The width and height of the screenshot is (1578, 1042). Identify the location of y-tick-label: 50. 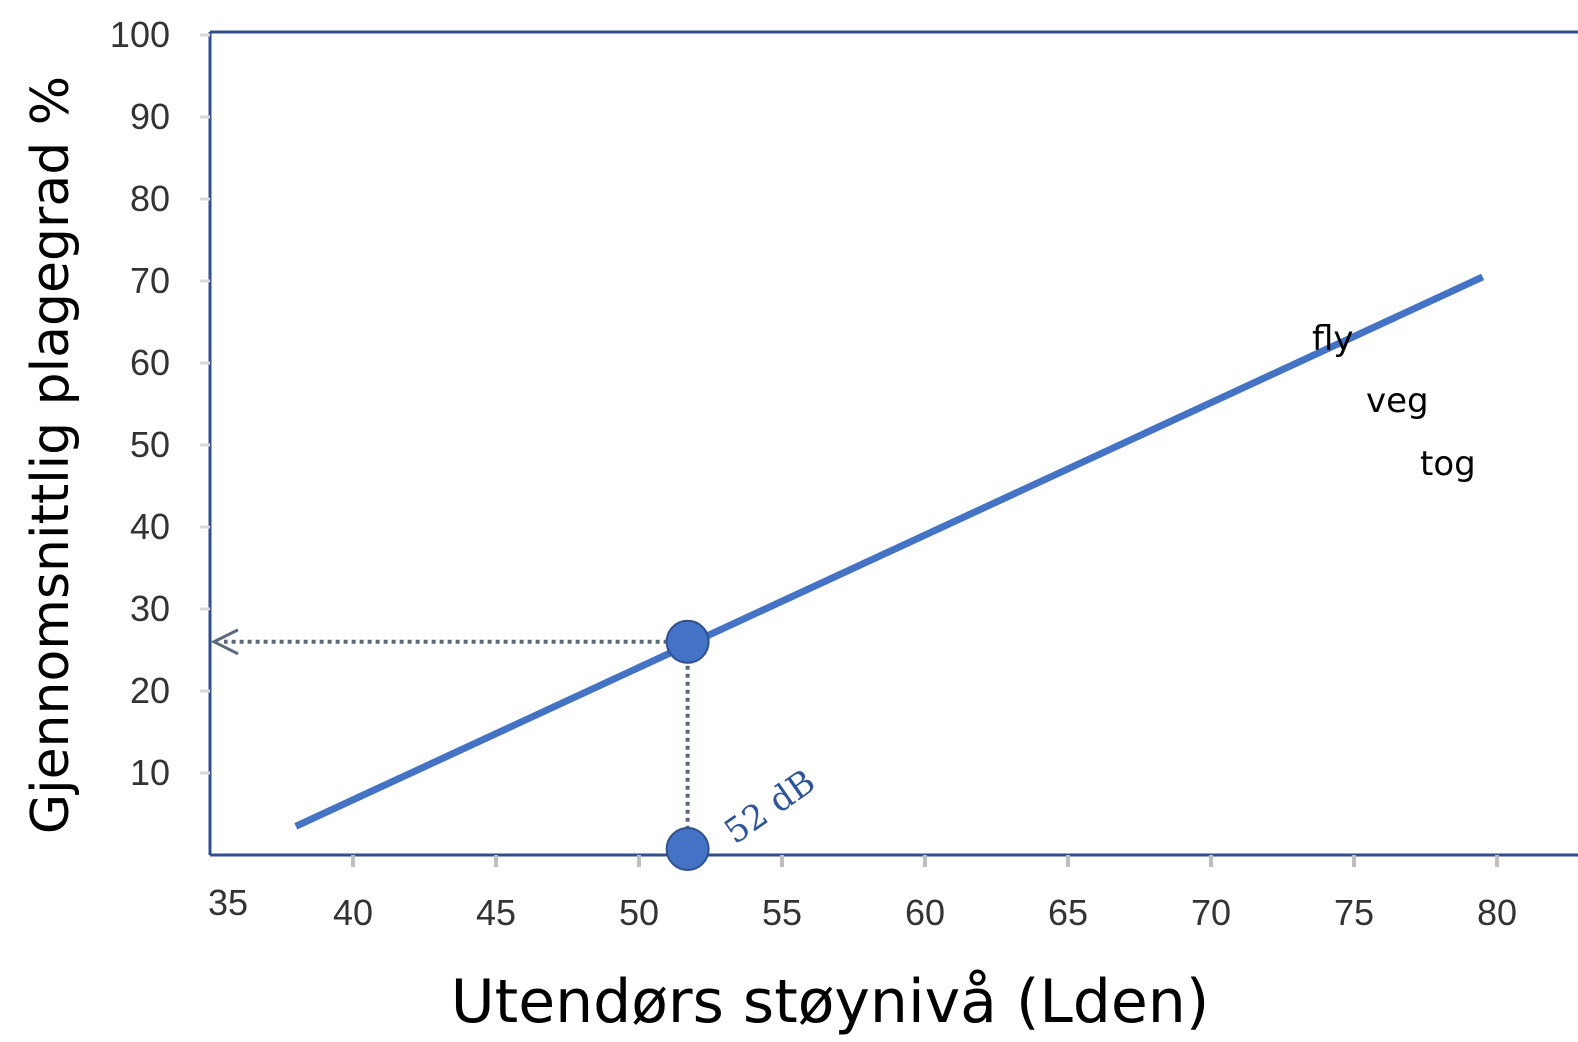
(150, 444).